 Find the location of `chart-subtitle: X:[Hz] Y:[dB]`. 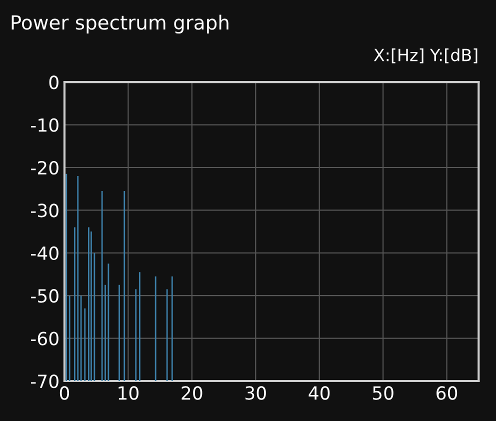

chart-subtitle: X:[Hz] Y:[dB] is located at coordinates (426, 56).